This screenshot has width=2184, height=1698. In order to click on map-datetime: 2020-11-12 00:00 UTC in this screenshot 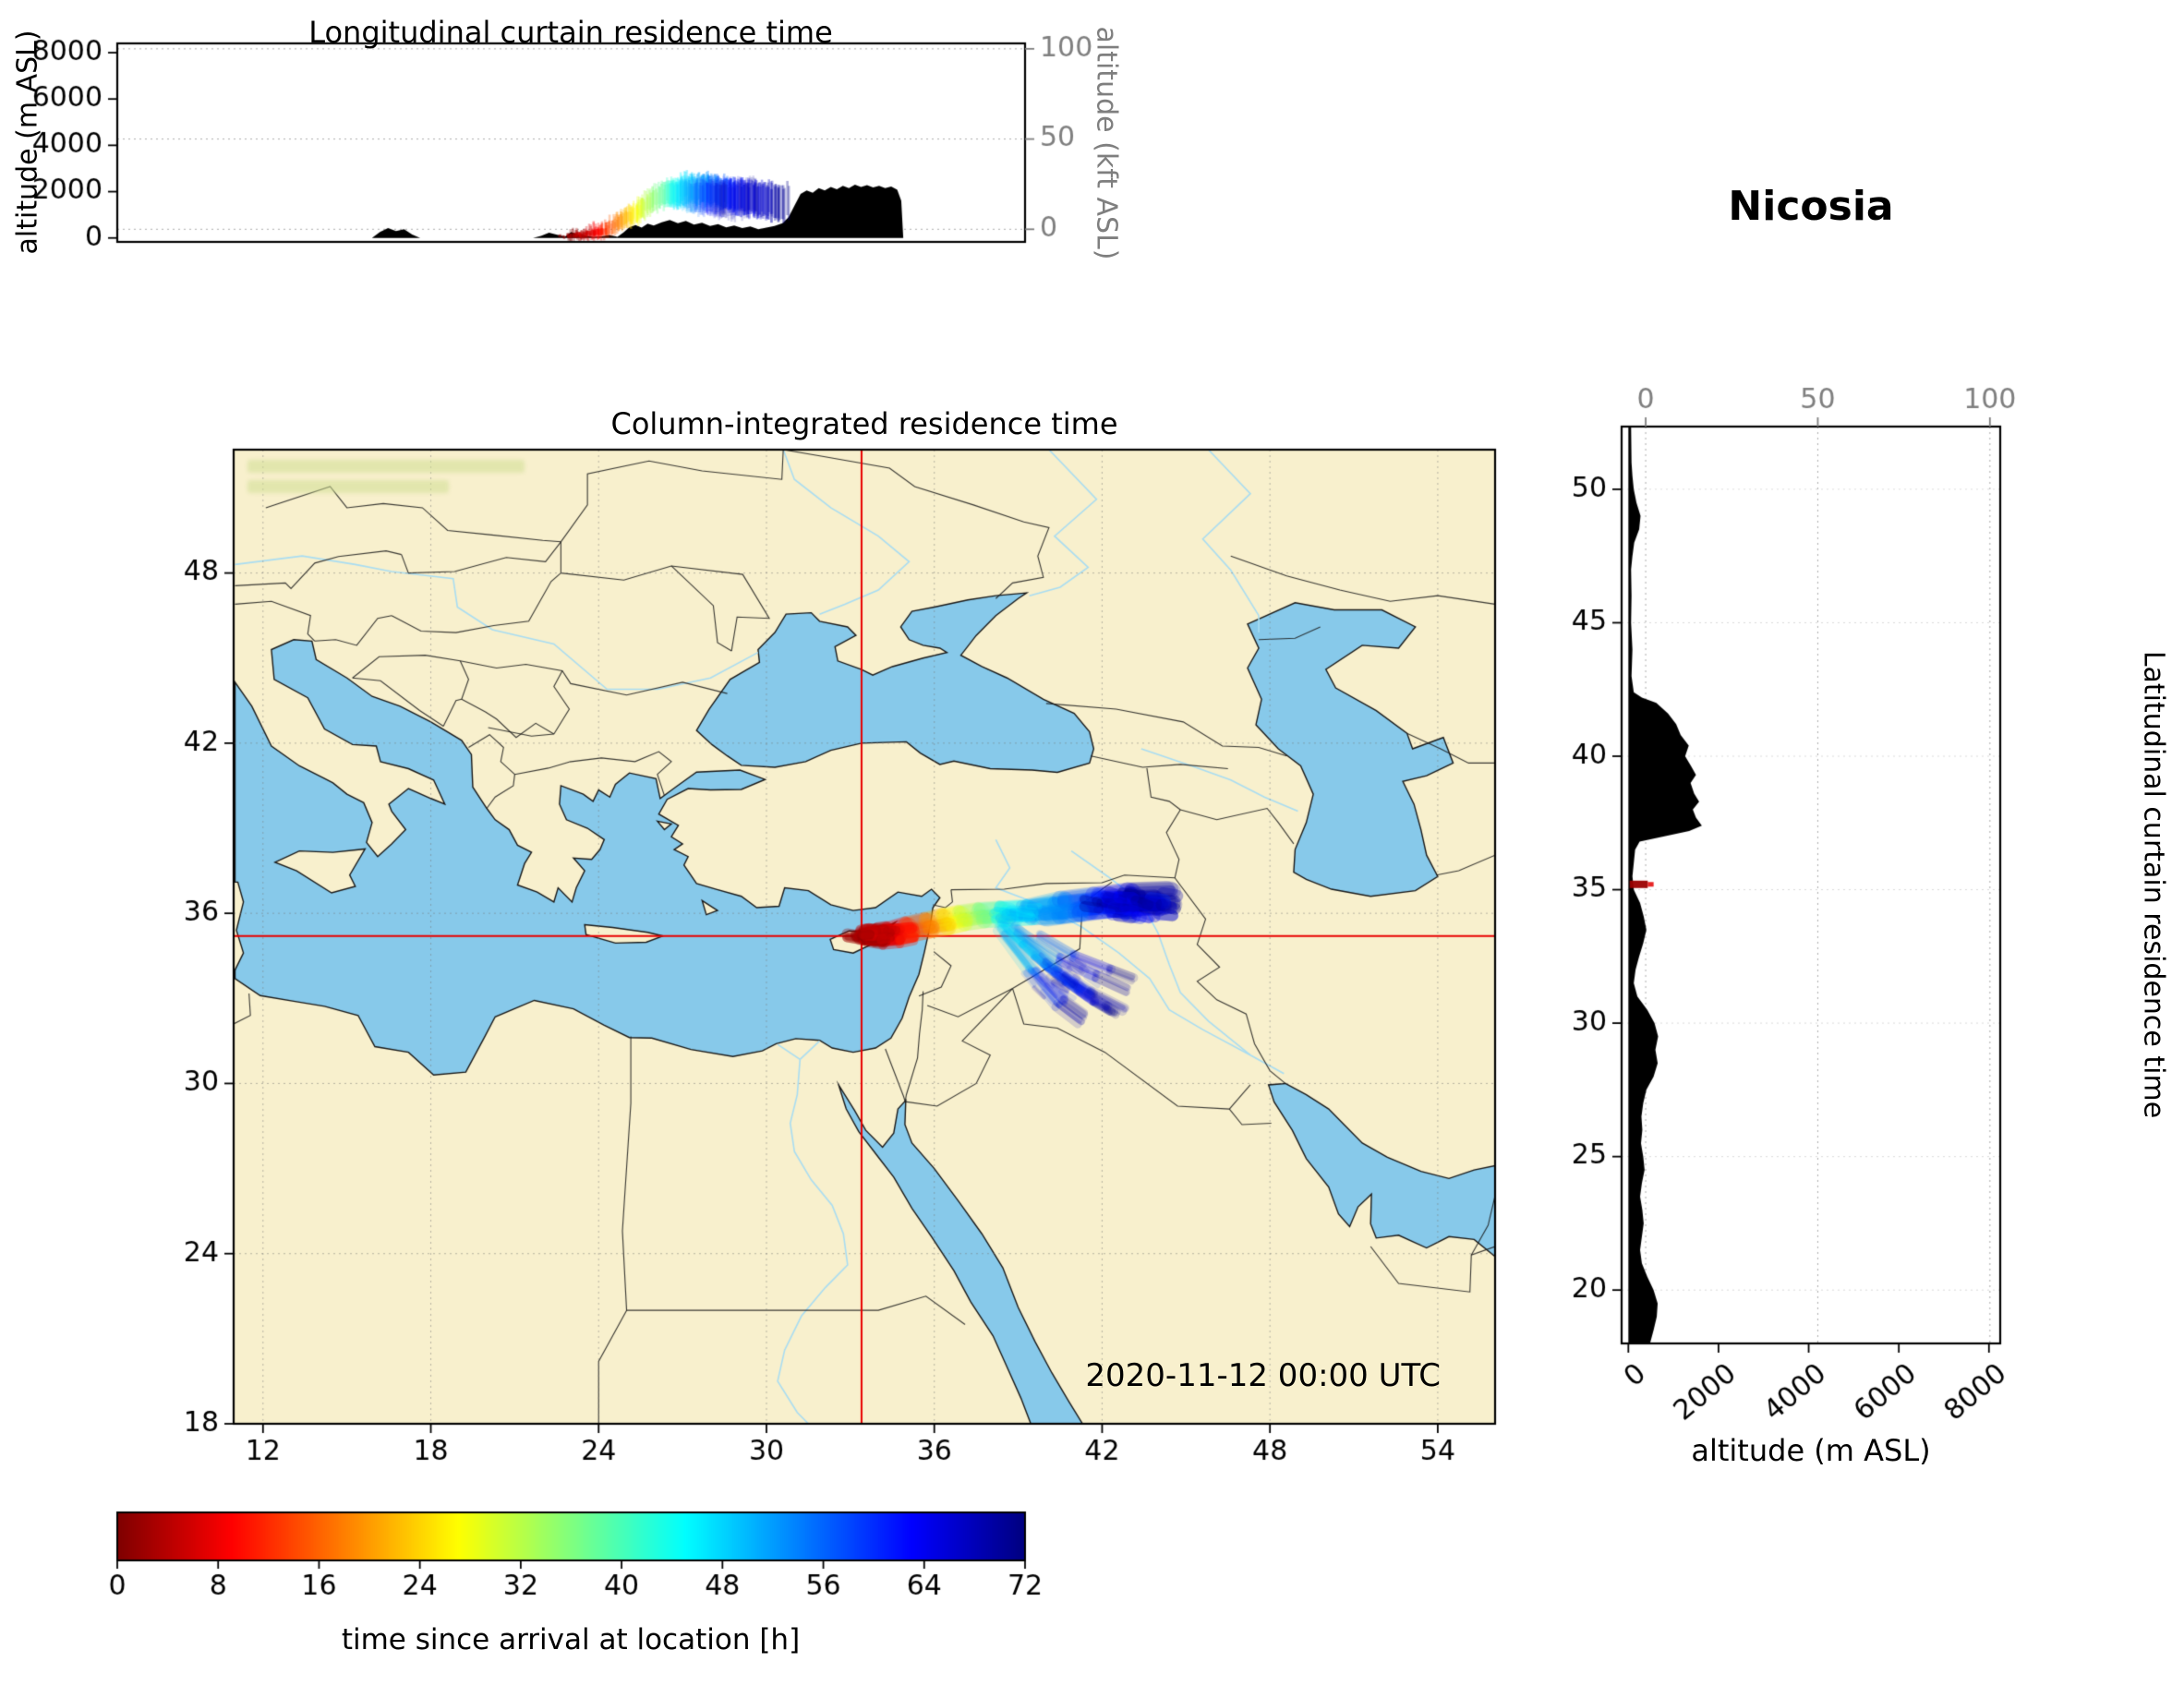, I will do `click(1263, 1375)`.